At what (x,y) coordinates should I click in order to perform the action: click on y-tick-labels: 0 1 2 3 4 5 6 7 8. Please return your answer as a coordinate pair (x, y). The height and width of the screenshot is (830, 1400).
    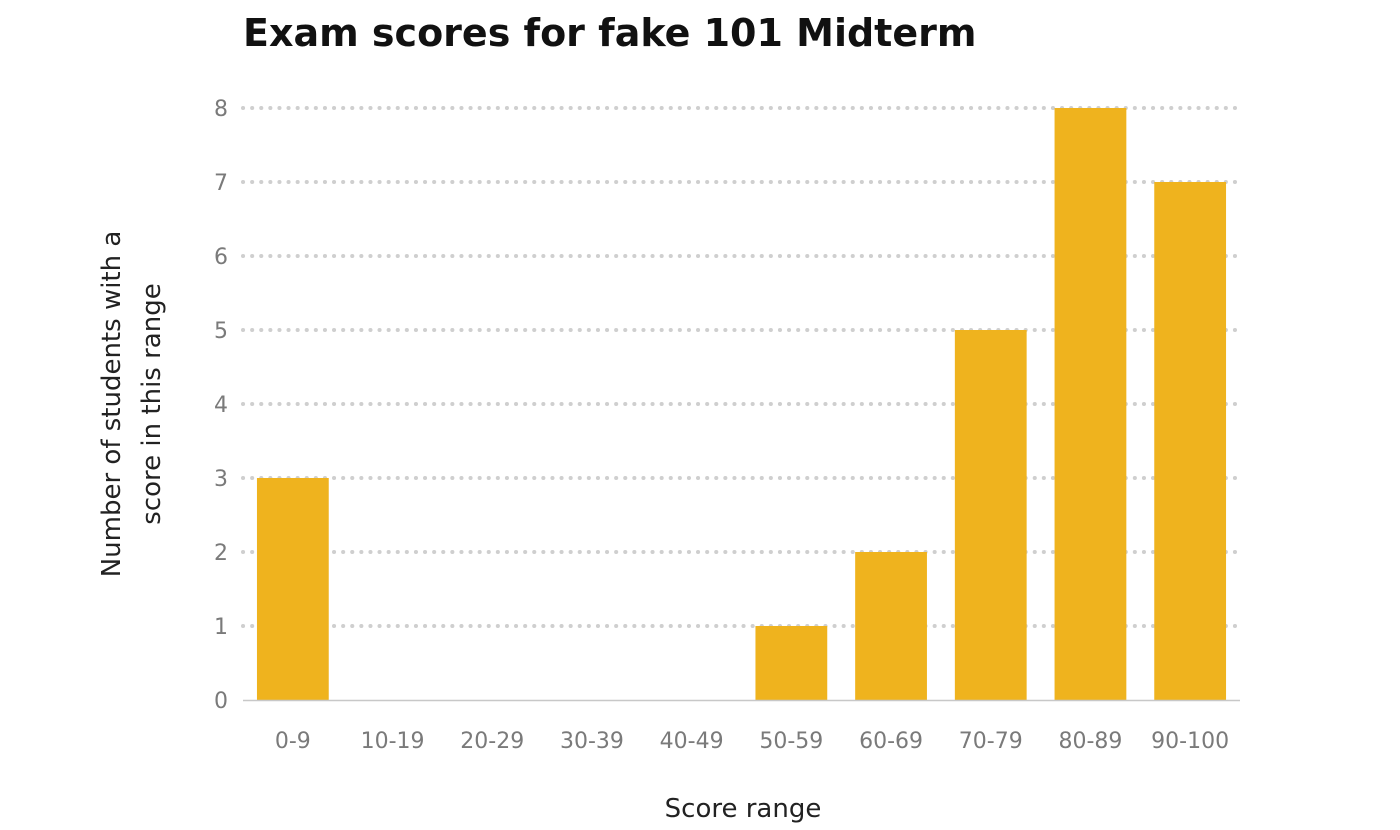
    Looking at the image, I should click on (221, 405).